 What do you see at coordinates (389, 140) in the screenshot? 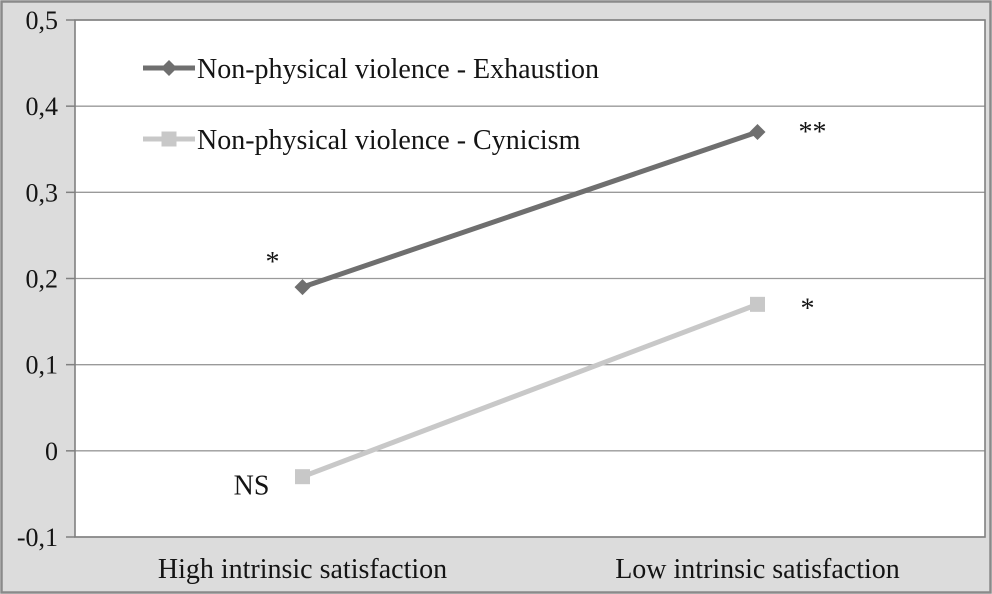
I see `legend-label: Non-physical violence - Cynicism` at bounding box center [389, 140].